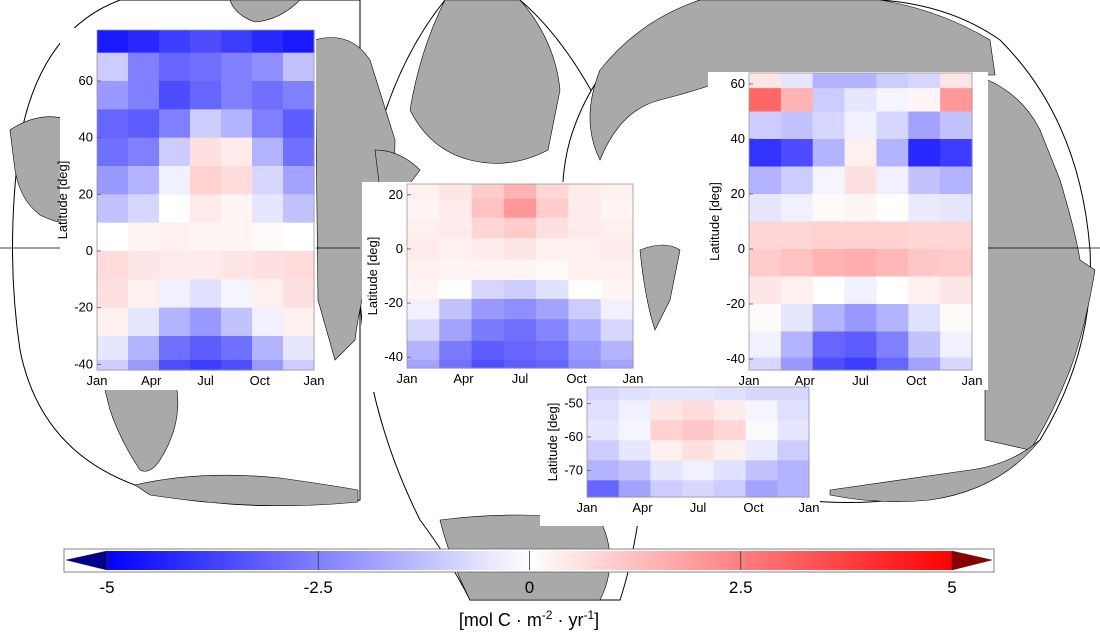 This screenshot has height=633, width=1100. What do you see at coordinates (83, 363) in the screenshot?
I see `atlantic-y-tick-label: -40` at bounding box center [83, 363].